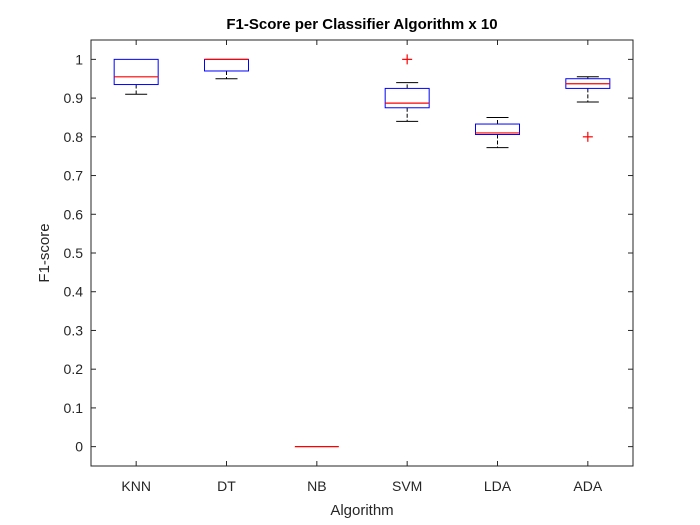 The image size is (700, 525). What do you see at coordinates (74, 137) in the screenshot?
I see `y-tick-label: 0.8` at bounding box center [74, 137].